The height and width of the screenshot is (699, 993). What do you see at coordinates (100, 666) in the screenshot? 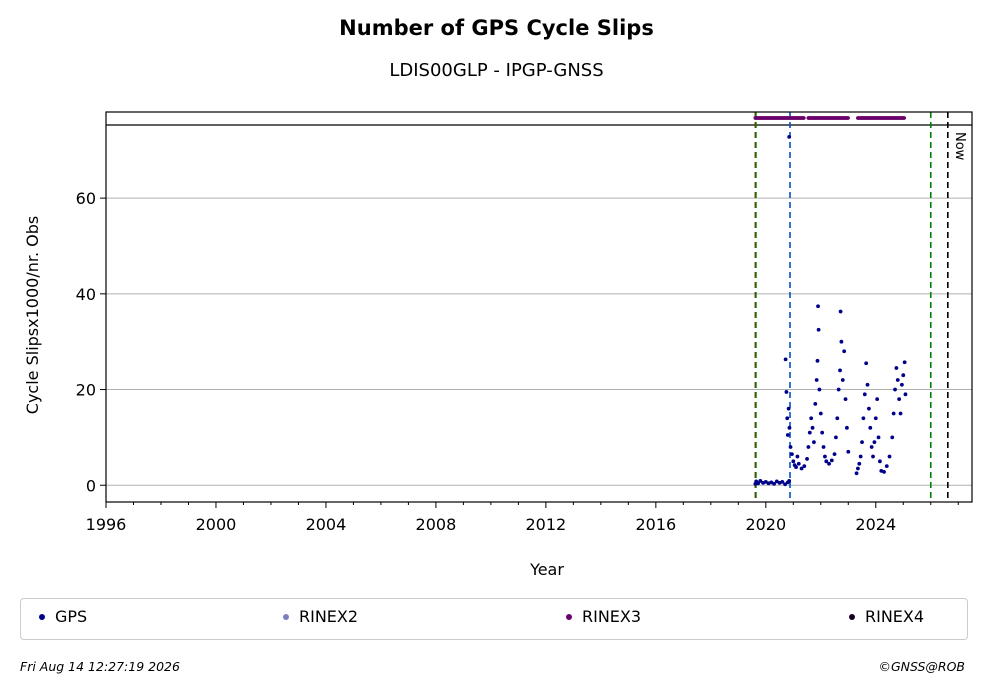
I see `footer-timestamp: Fri Aug 14 12:27:19 2026` at bounding box center [100, 666].